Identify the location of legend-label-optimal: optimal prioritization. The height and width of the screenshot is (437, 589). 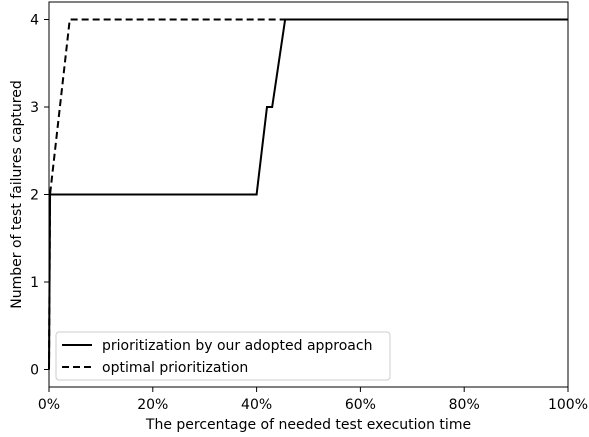
(175, 368).